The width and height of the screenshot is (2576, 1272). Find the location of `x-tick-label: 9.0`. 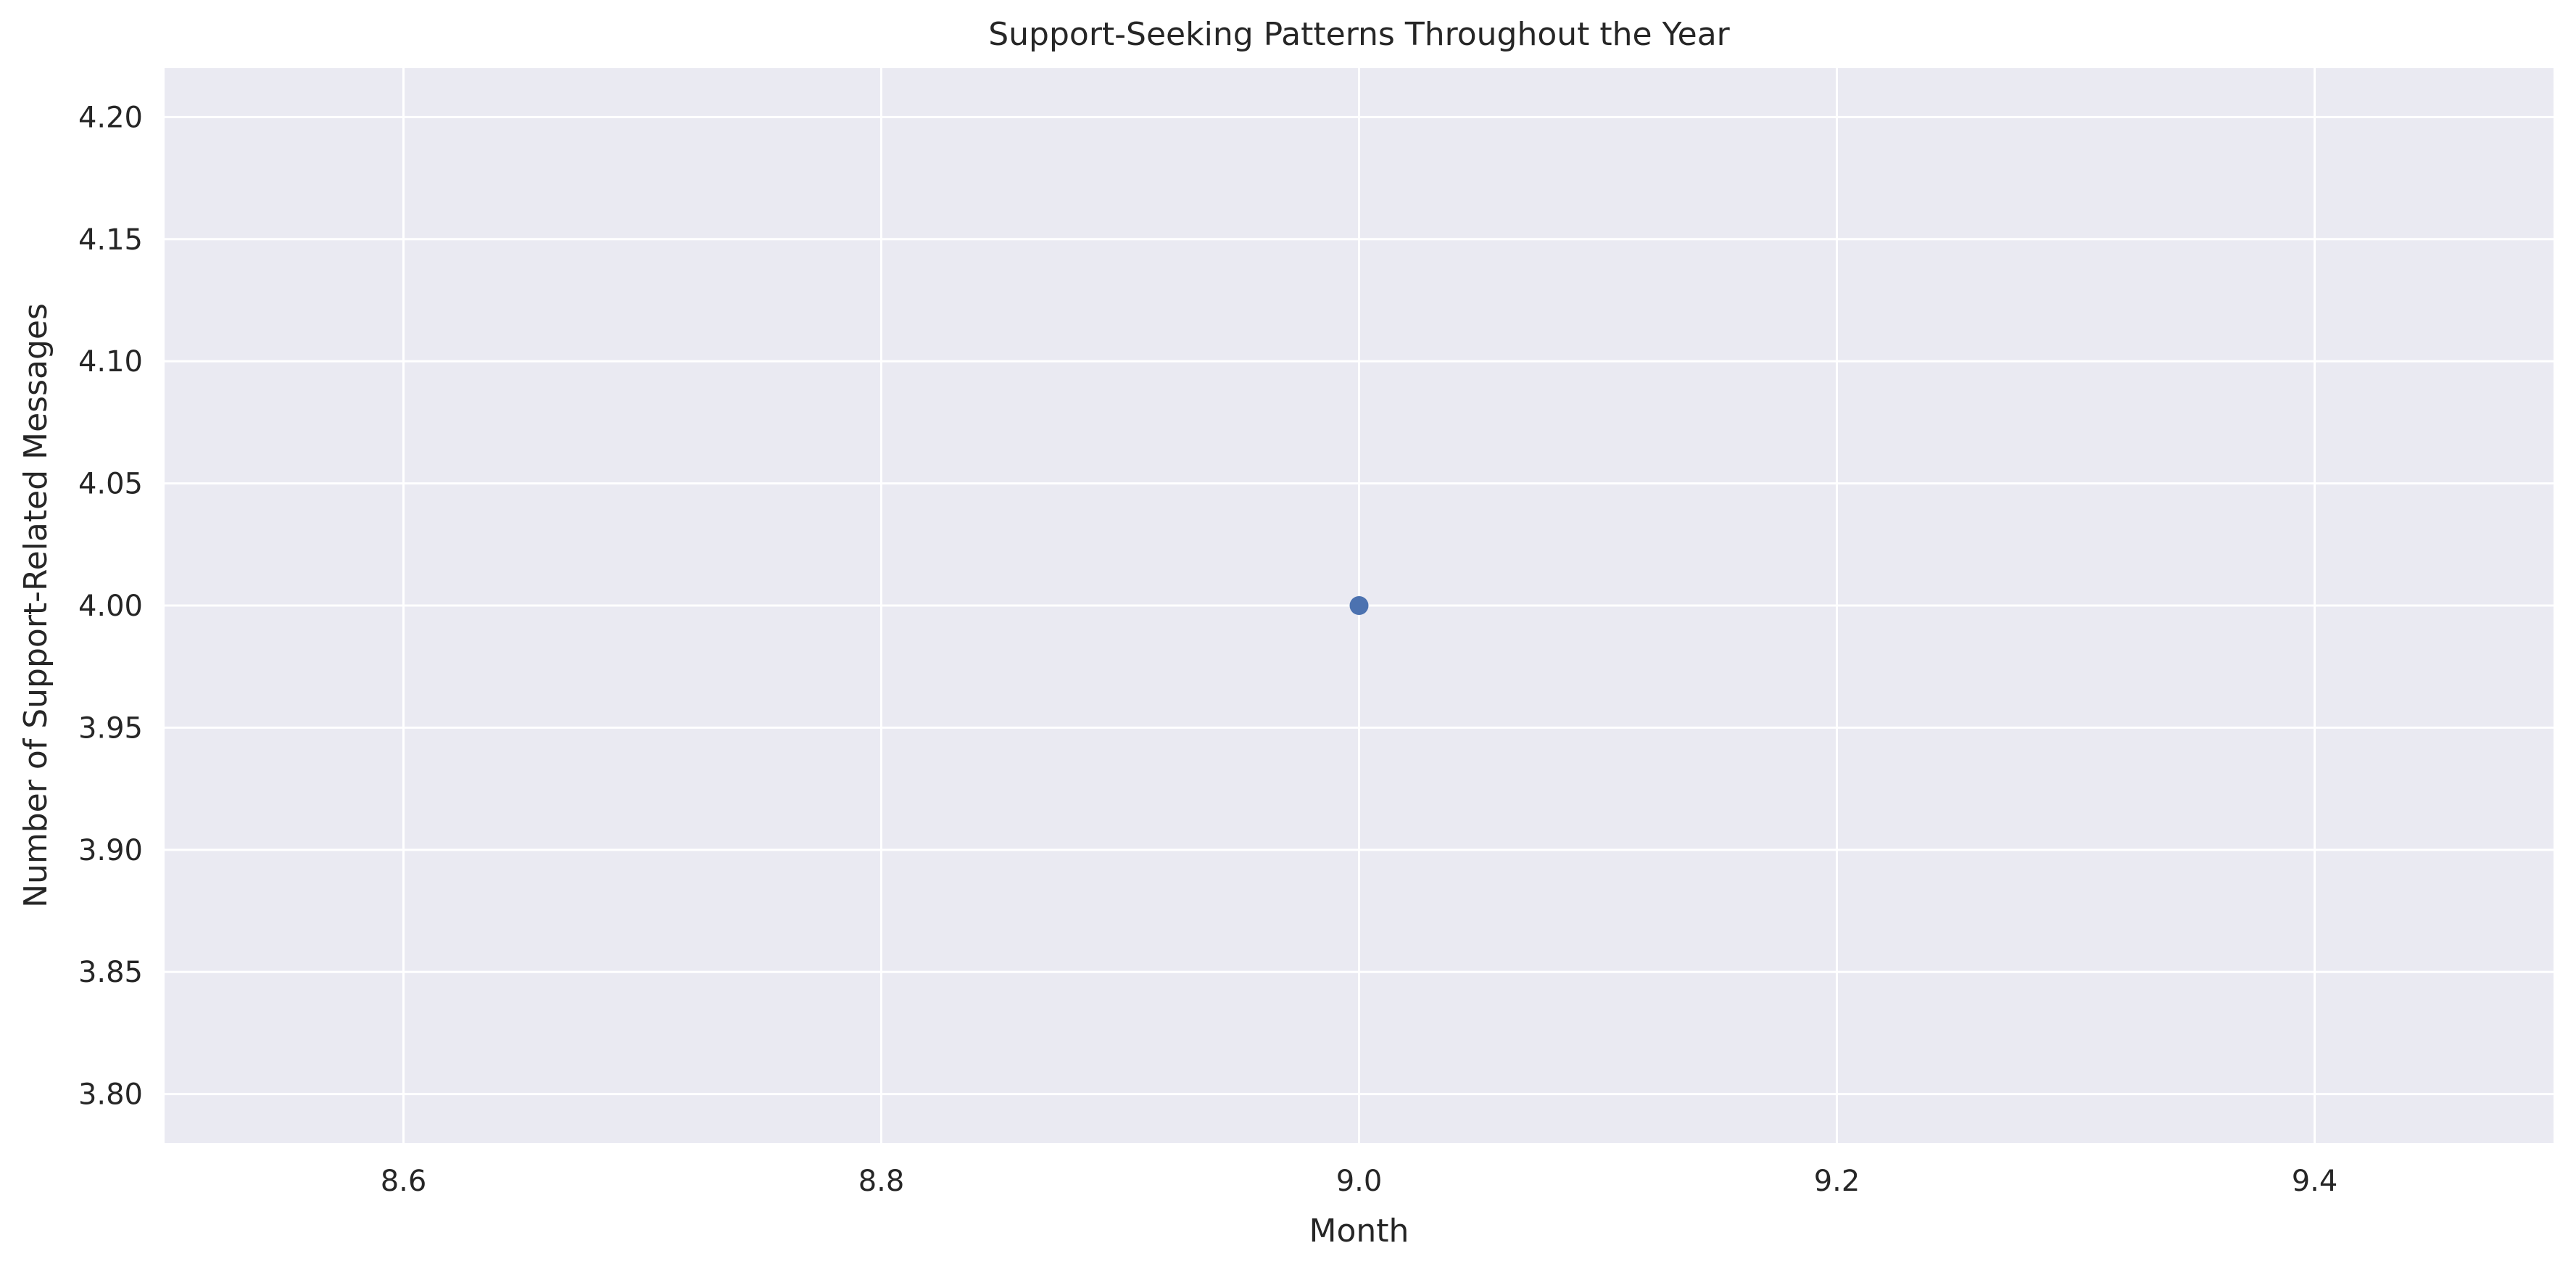

x-tick-label: 9.0 is located at coordinates (1360, 1181).